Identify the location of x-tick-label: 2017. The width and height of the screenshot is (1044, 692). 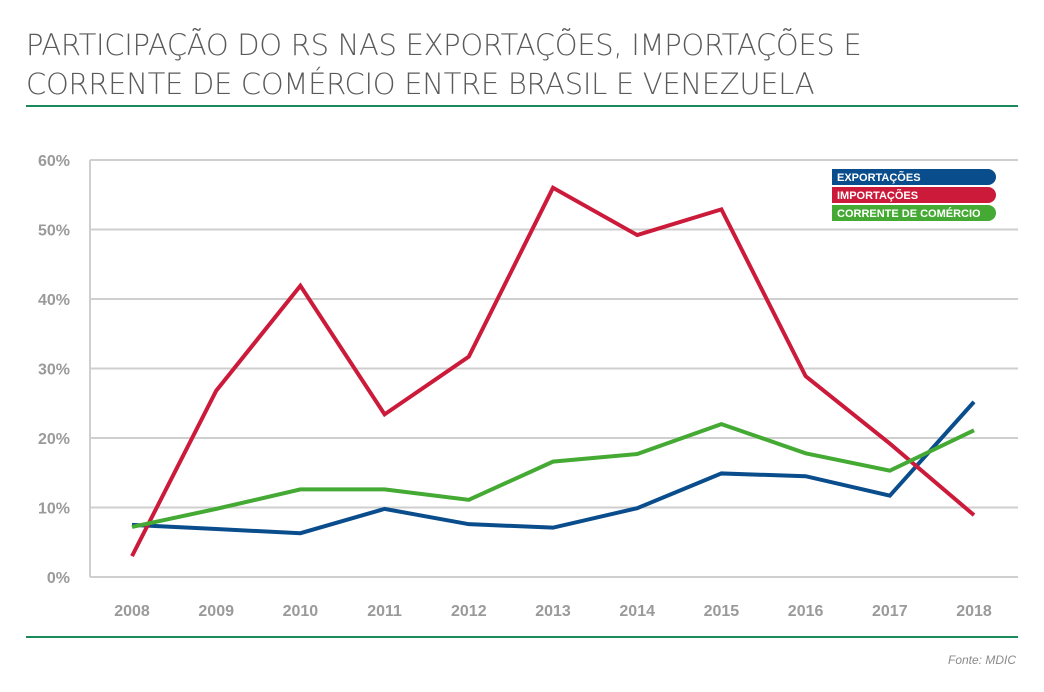
(890, 611).